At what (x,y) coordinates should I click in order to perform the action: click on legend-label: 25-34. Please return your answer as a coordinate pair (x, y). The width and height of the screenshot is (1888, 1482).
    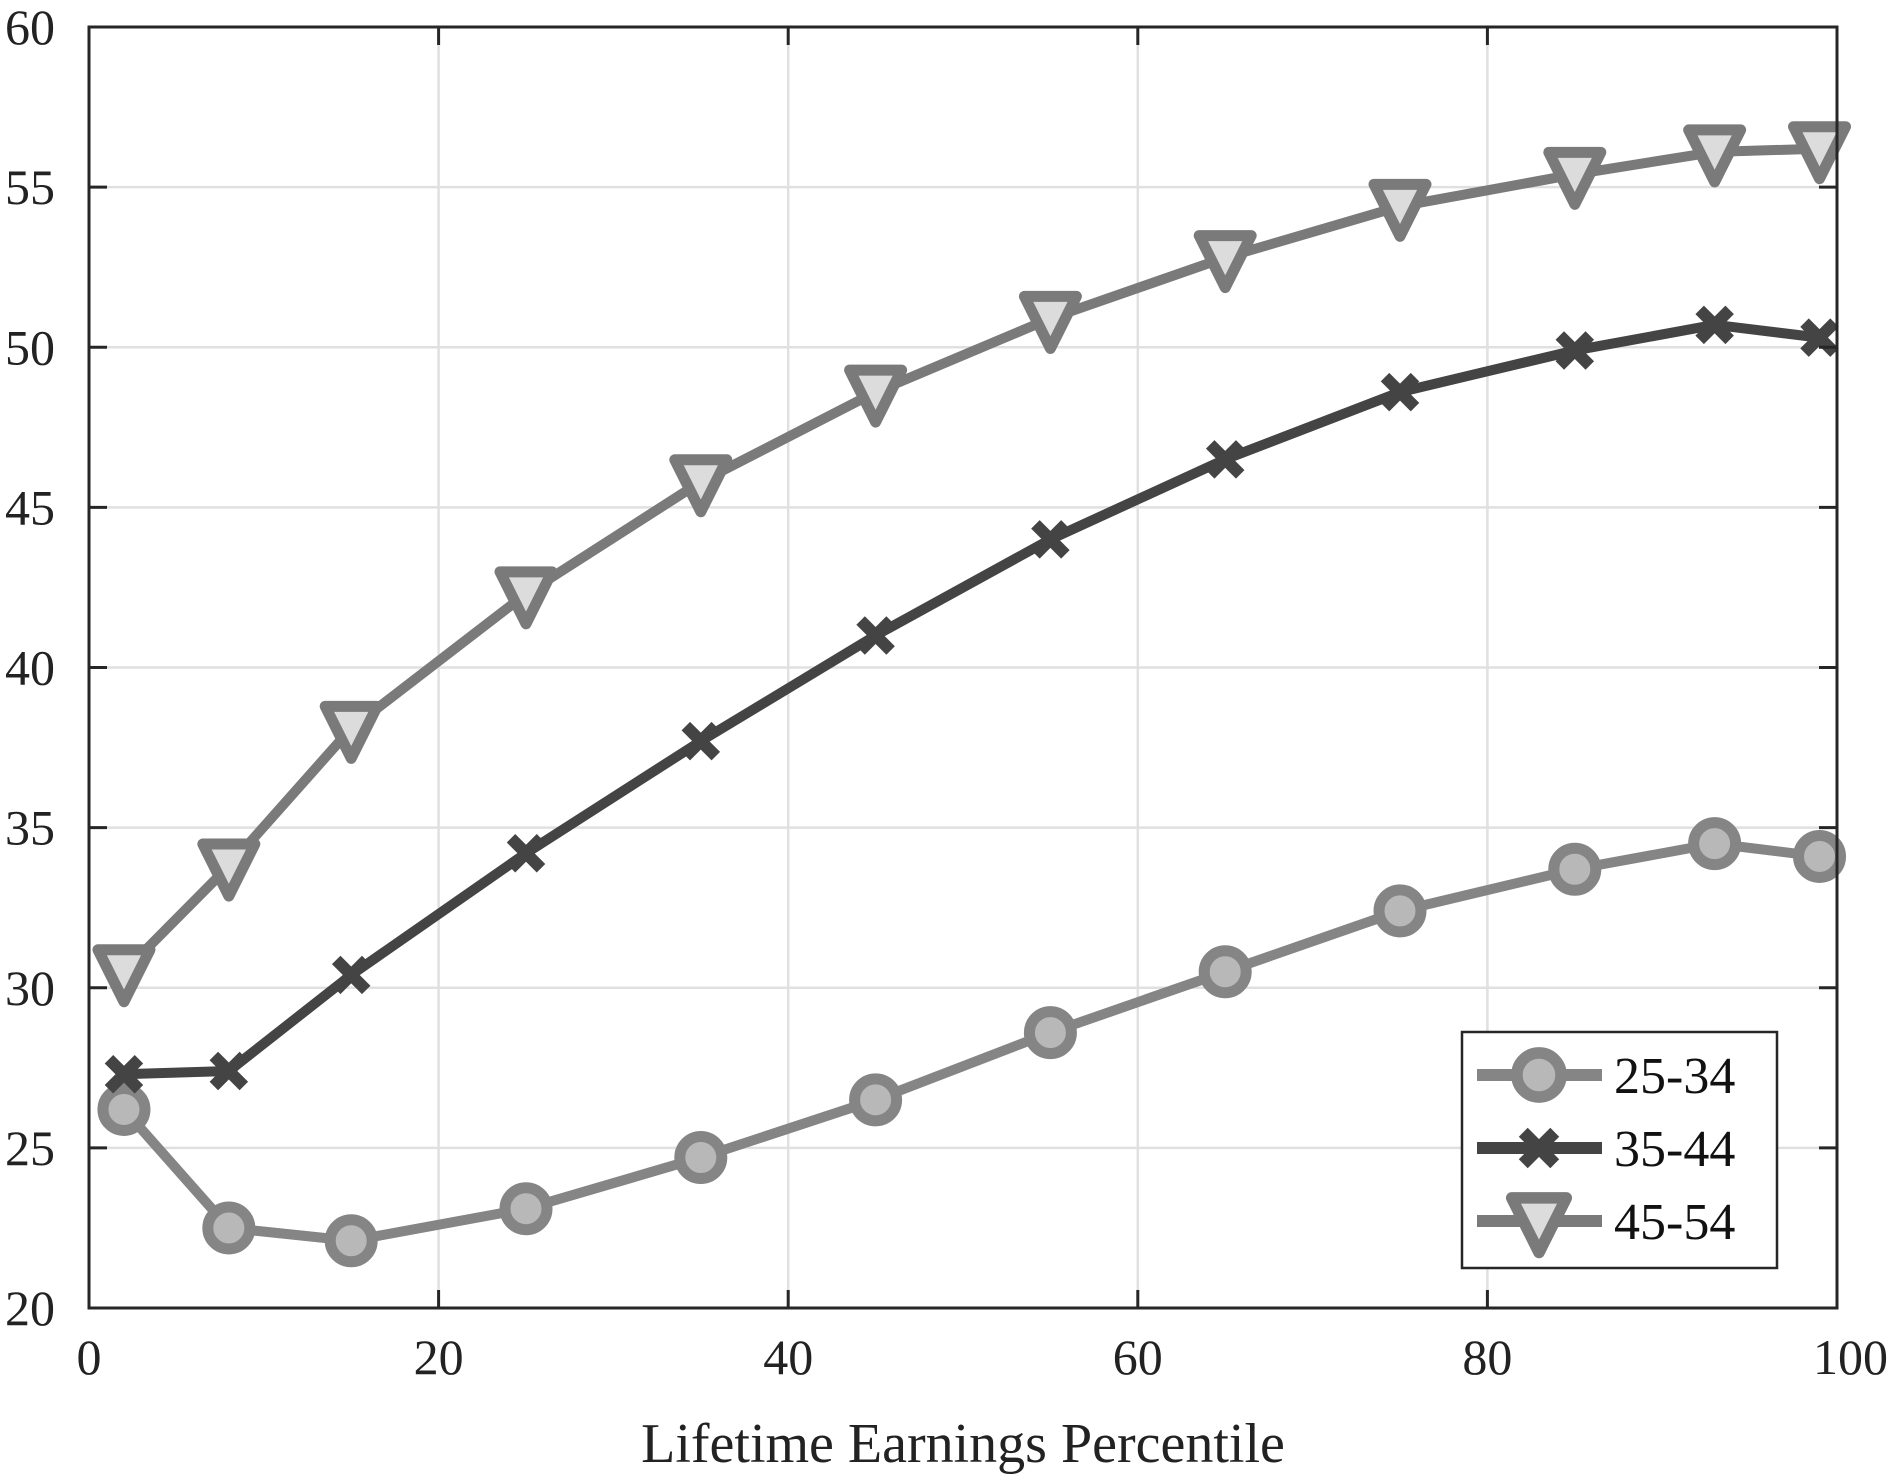
    Looking at the image, I should click on (1674, 1076).